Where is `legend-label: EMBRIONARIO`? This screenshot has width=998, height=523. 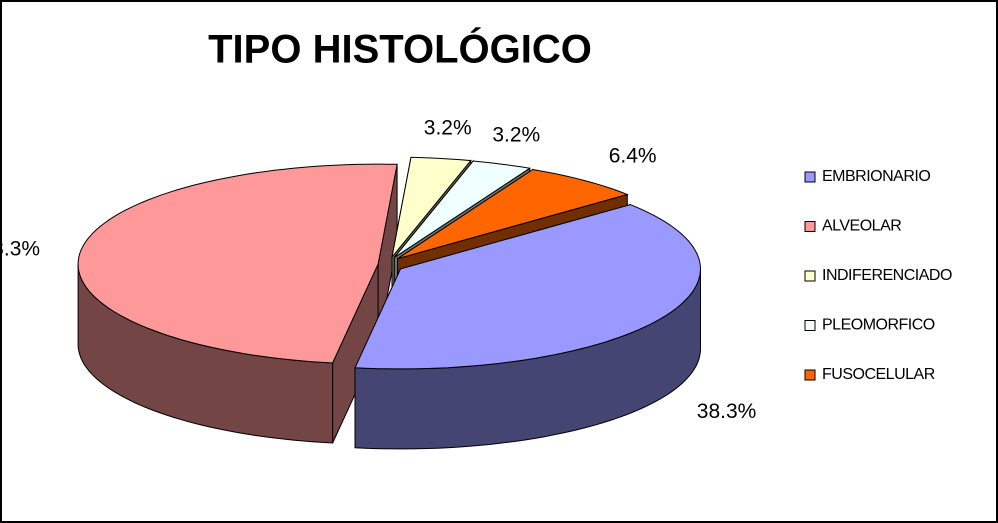
legend-label: EMBRIONARIO is located at coordinates (876, 176).